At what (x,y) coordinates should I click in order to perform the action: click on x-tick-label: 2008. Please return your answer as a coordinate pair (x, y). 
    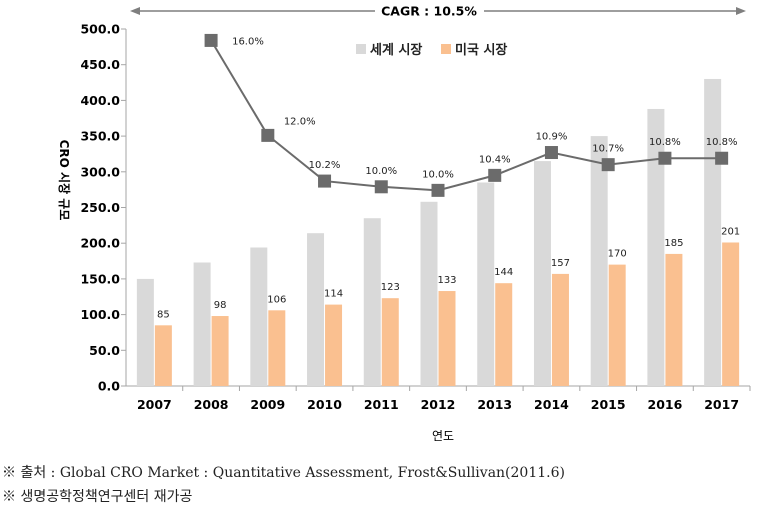
    Looking at the image, I should click on (211, 404).